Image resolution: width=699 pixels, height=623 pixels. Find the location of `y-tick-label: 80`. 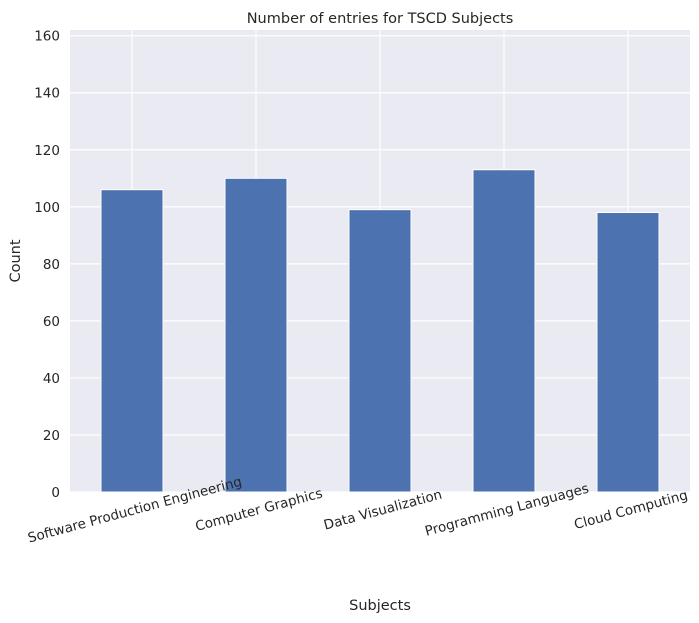

y-tick-label: 80 is located at coordinates (51, 265).